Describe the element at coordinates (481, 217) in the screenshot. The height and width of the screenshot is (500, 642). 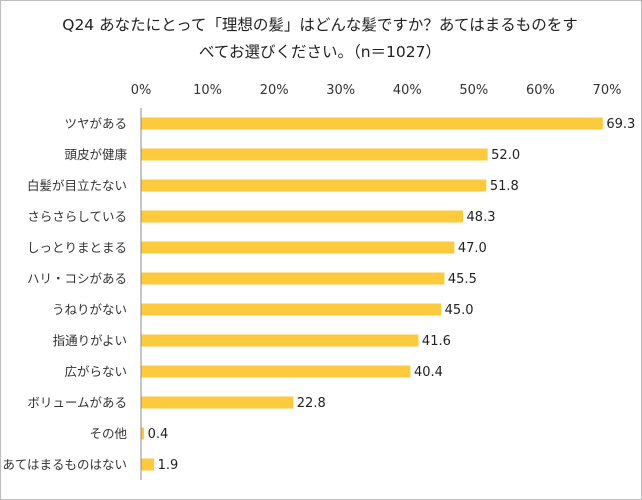
I see `data-label: 48.3` at that location.